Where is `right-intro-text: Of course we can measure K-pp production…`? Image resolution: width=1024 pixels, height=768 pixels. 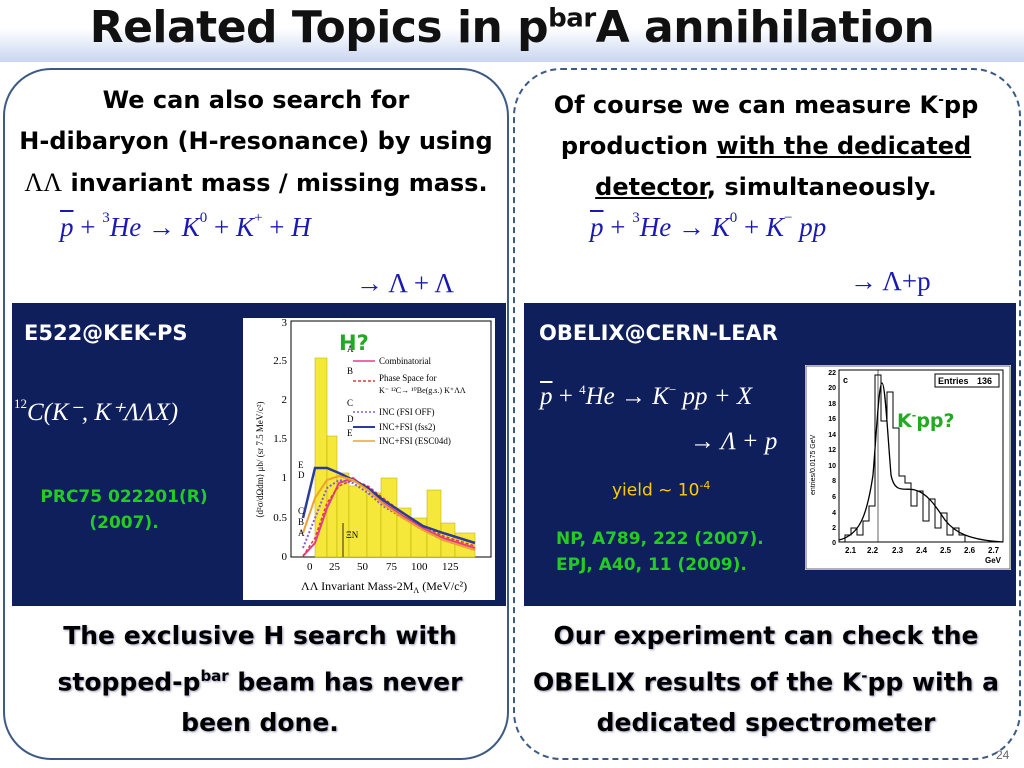 right-intro-text: Of course we can measure K-pp production… is located at coordinates (766, 146).